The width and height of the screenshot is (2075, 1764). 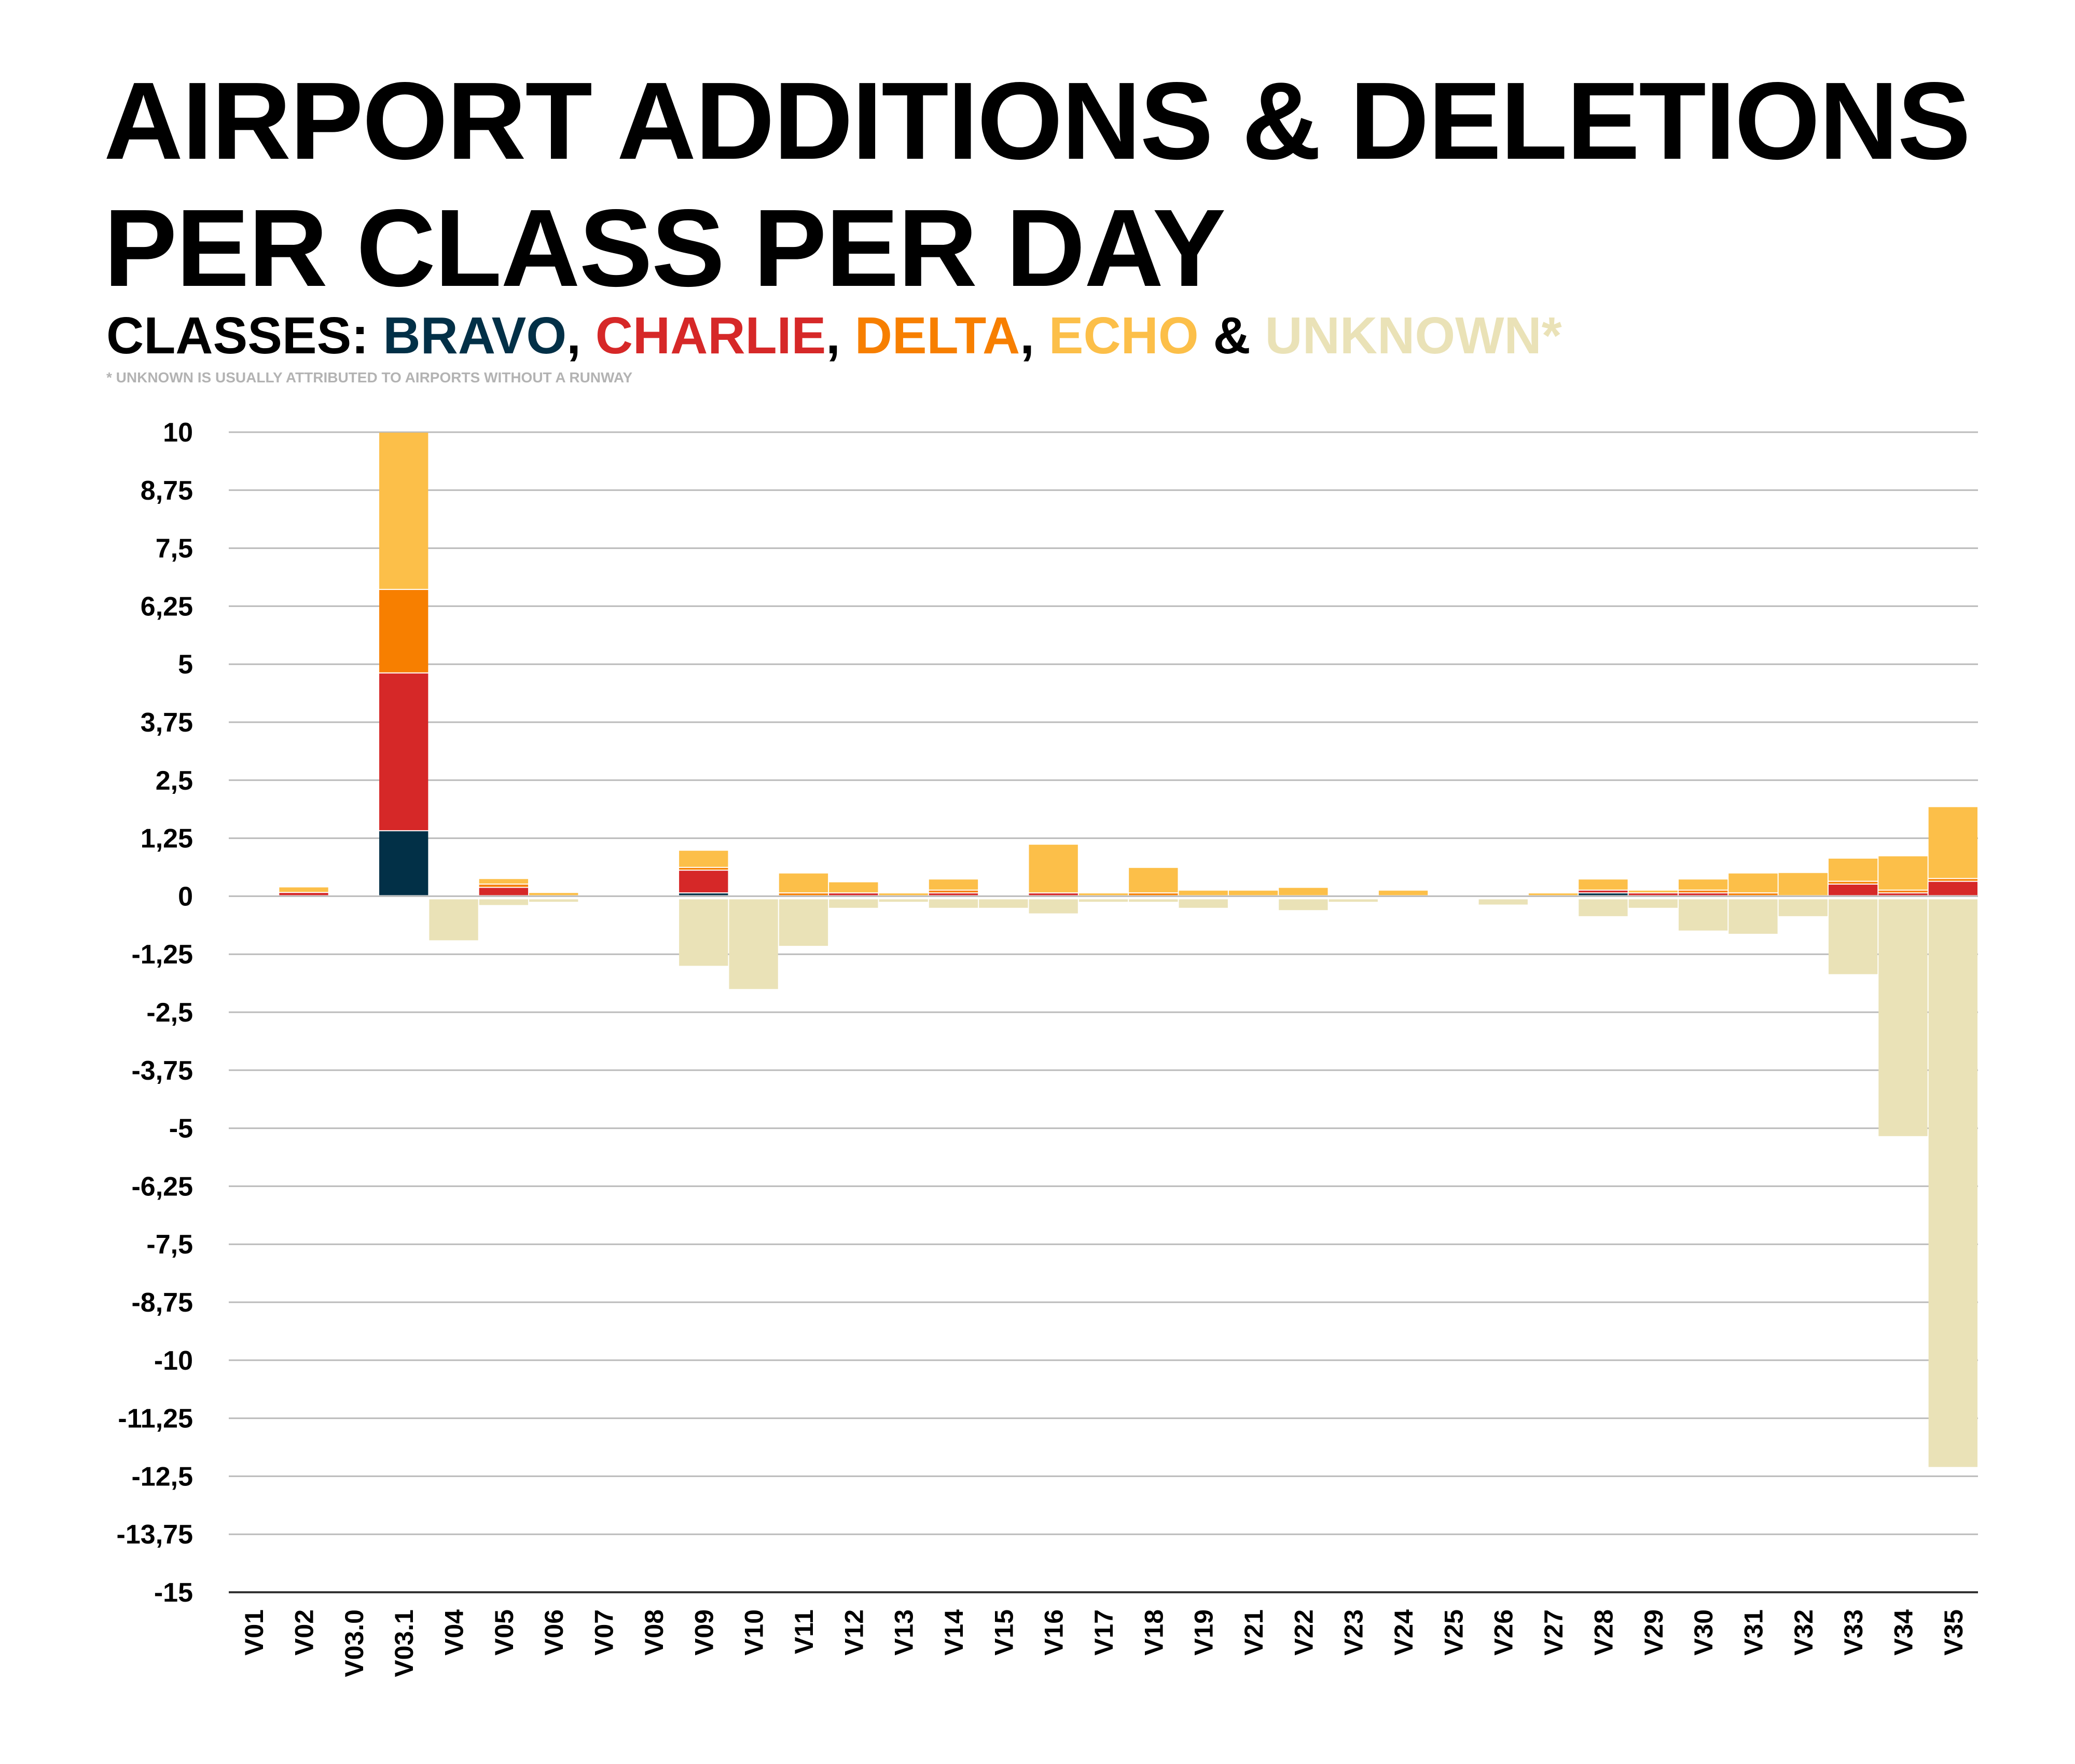 What do you see at coordinates (1854, 1632) in the screenshot?
I see `x-tick-label: V33` at bounding box center [1854, 1632].